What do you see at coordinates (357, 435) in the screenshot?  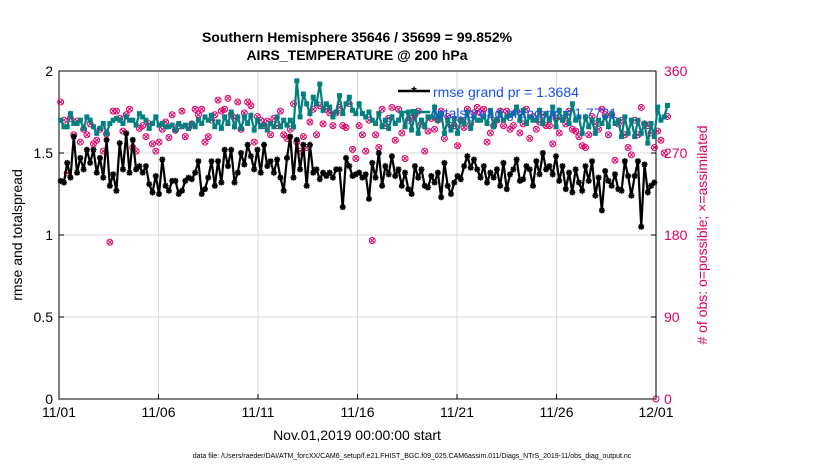 I see `x-axis-label: Nov.01,2019 00:00:00 start` at bounding box center [357, 435].